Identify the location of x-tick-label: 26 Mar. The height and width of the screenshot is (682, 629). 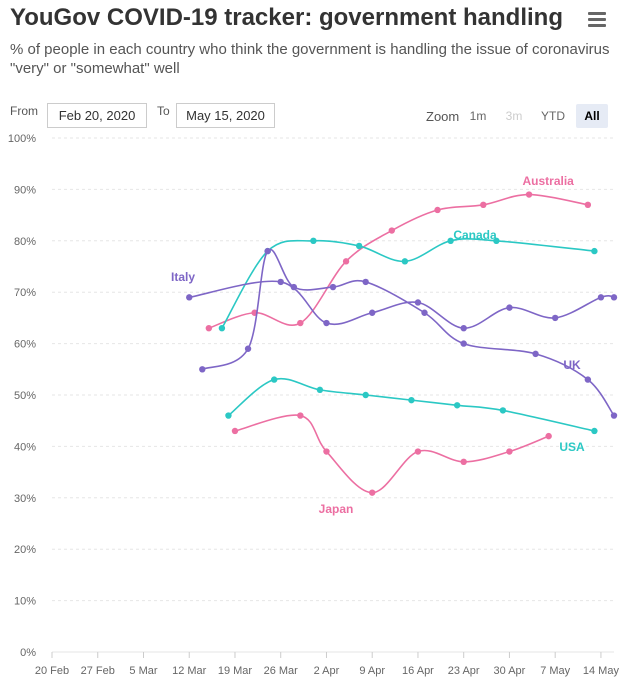
(281, 671).